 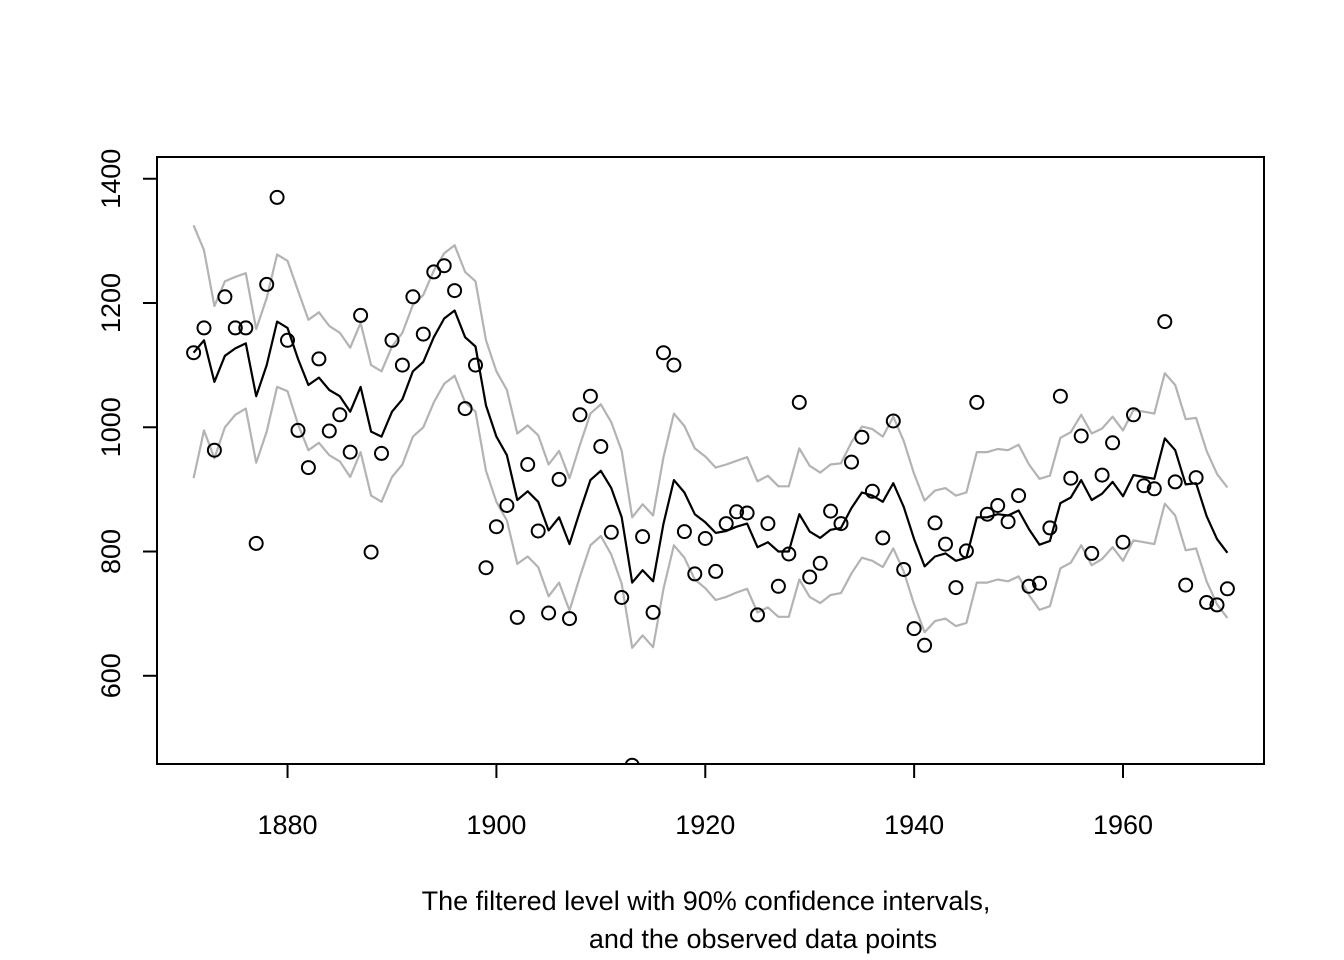 I want to click on x-tick-label: 1940, so click(x=914, y=825).